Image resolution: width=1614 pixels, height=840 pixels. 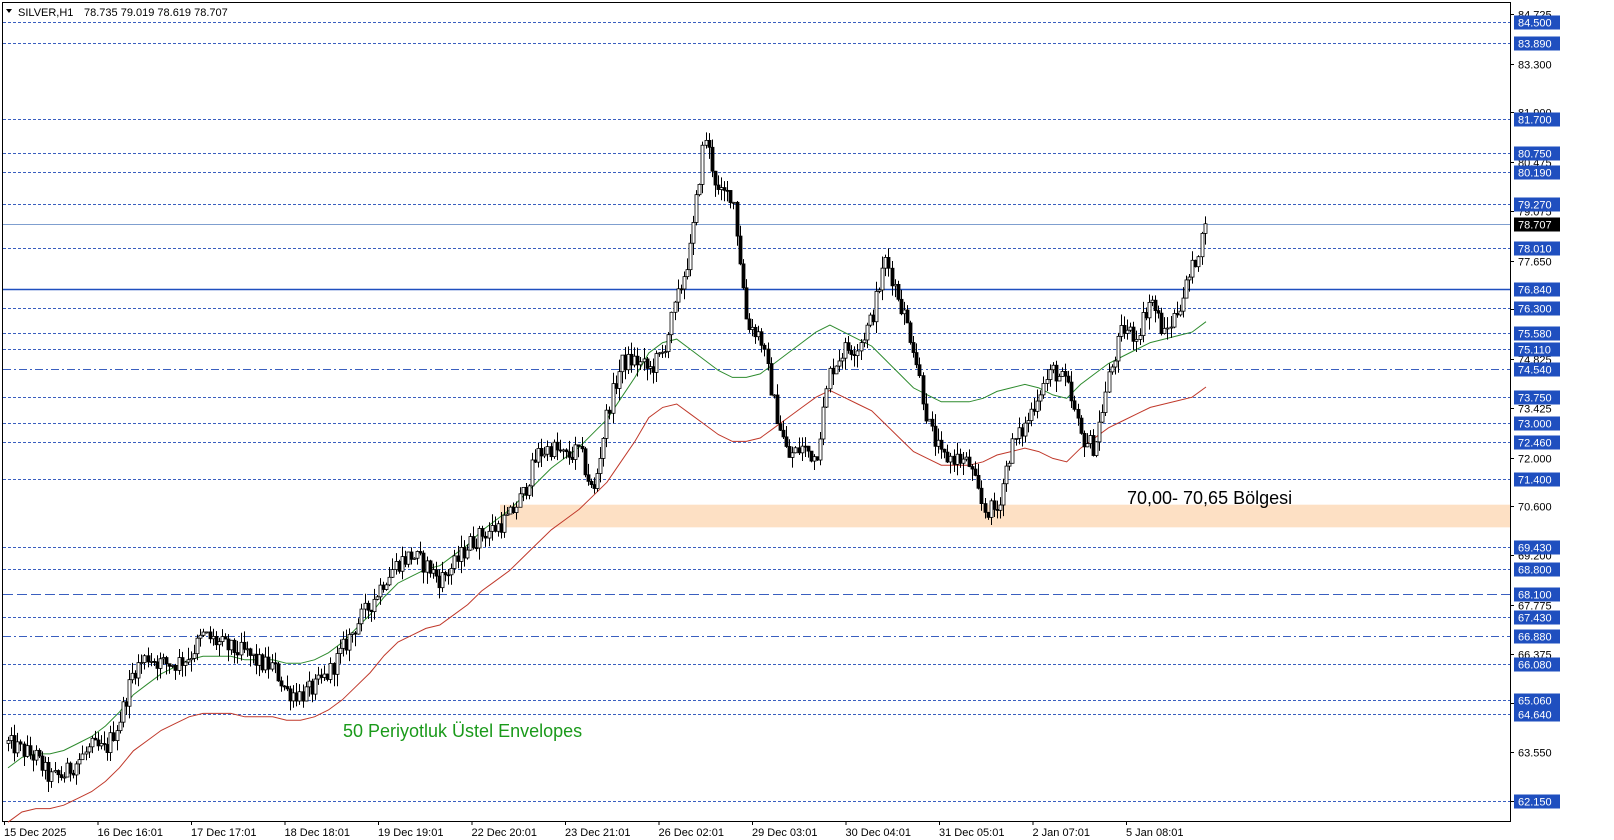 I want to click on level-tag-label: 68.800, so click(x=1535, y=571).